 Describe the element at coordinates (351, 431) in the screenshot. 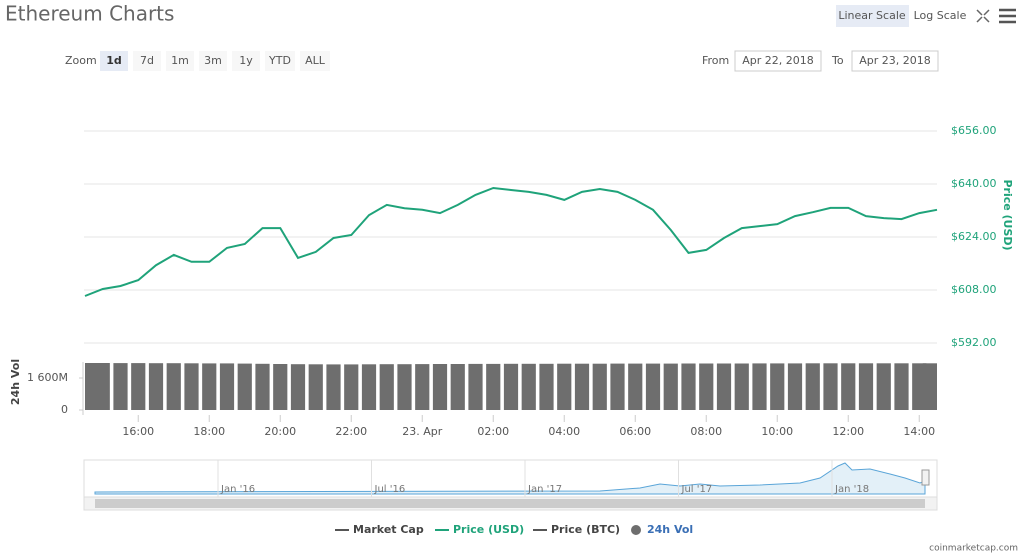

I see `x-tick-label: 22:00` at that location.